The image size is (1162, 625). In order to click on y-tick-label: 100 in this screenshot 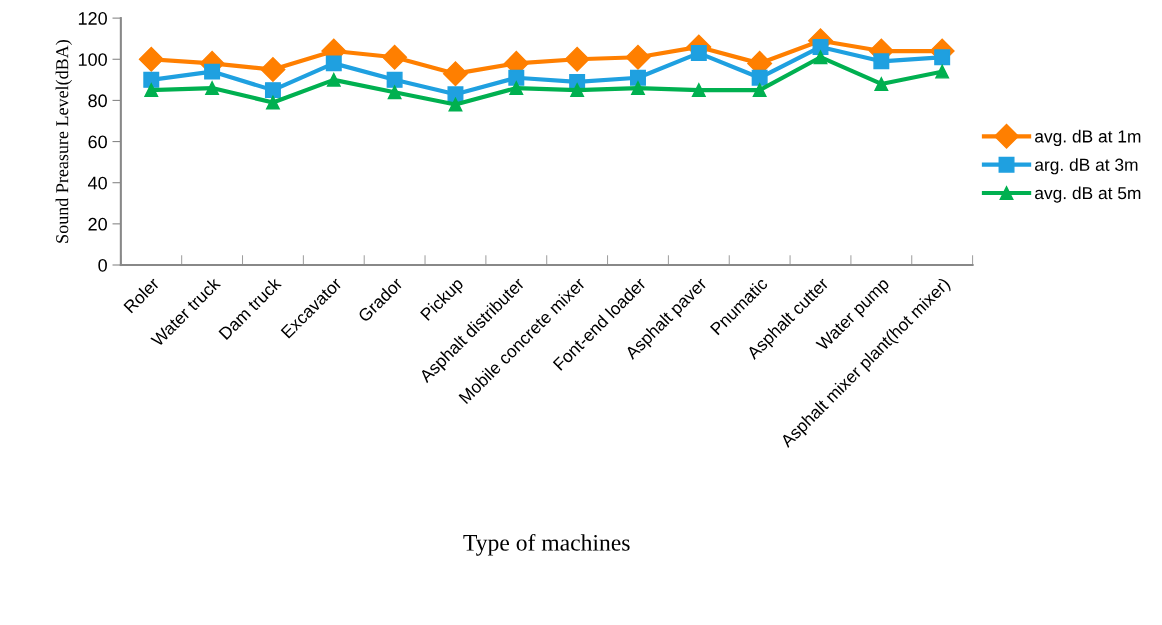, I will do `click(92, 59)`.